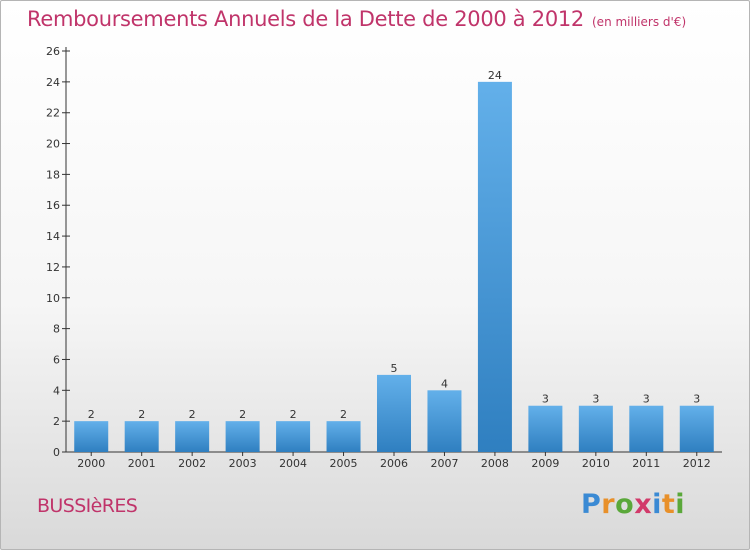 The height and width of the screenshot is (550, 750). I want to click on logo-letter: P, so click(591, 504).